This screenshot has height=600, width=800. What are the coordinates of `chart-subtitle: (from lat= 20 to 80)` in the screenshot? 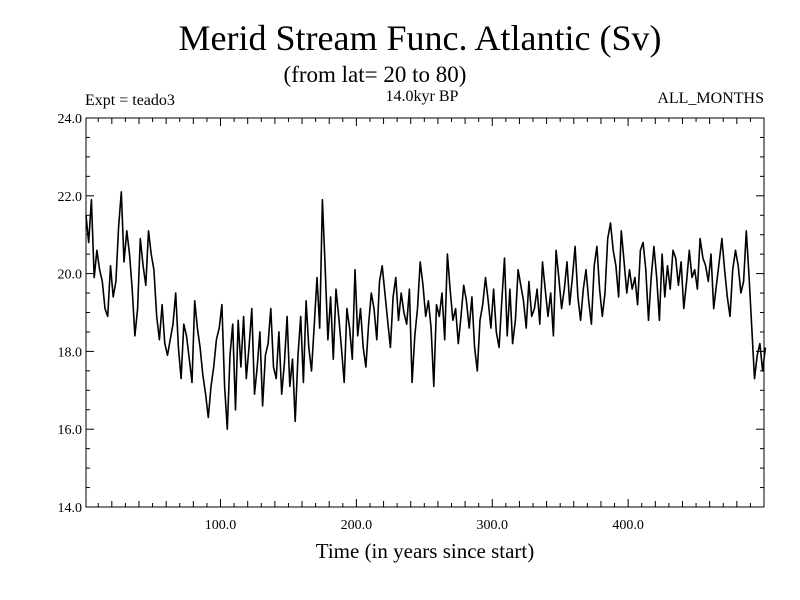 It's located at (375, 74).